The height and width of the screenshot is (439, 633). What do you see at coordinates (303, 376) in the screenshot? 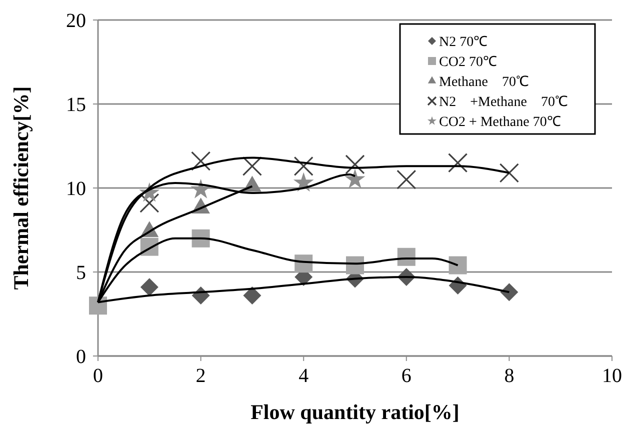
I see `x-tick-label: 4` at bounding box center [303, 376].